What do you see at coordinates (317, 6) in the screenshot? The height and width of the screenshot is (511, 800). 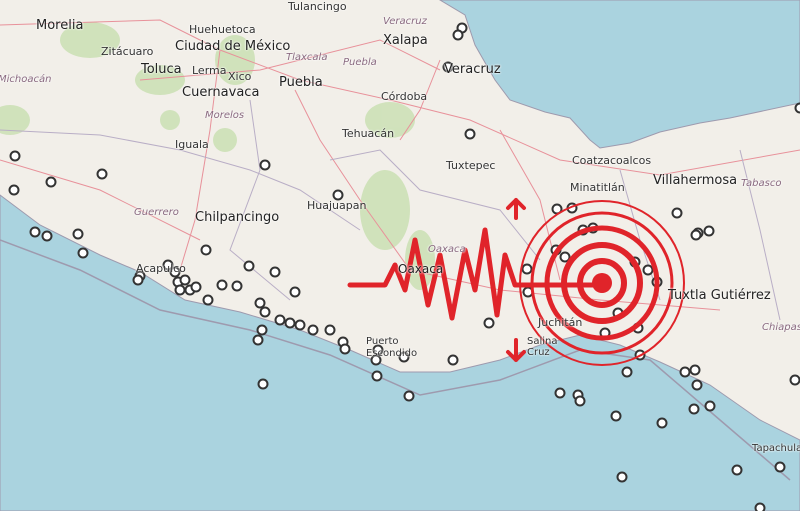 I see `city-label: Tulancingo` at bounding box center [317, 6].